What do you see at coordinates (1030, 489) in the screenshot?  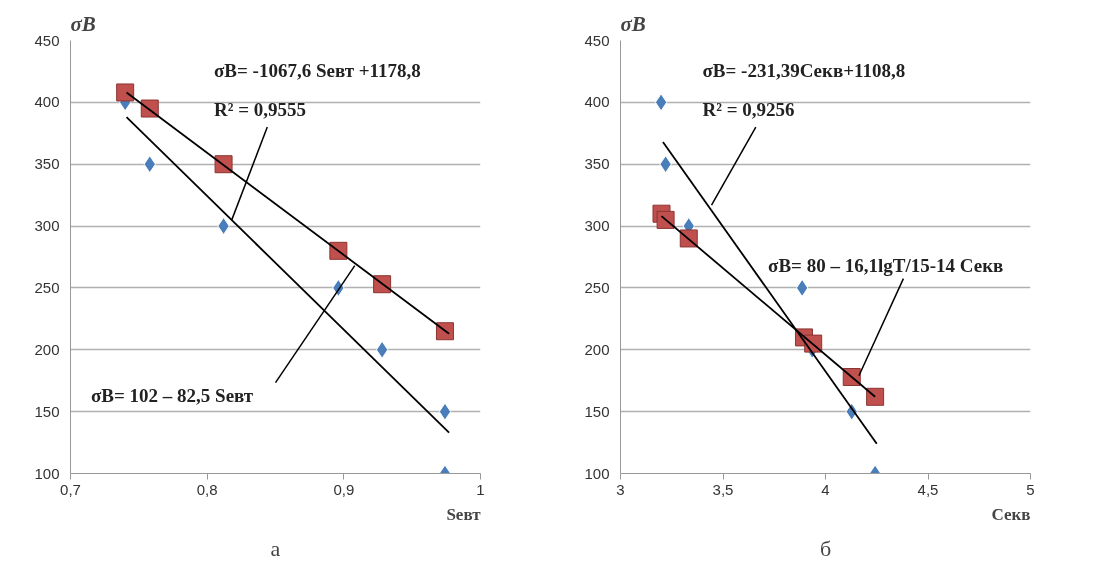 I see `x-tick-label: 5` at bounding box center [1030, 489].